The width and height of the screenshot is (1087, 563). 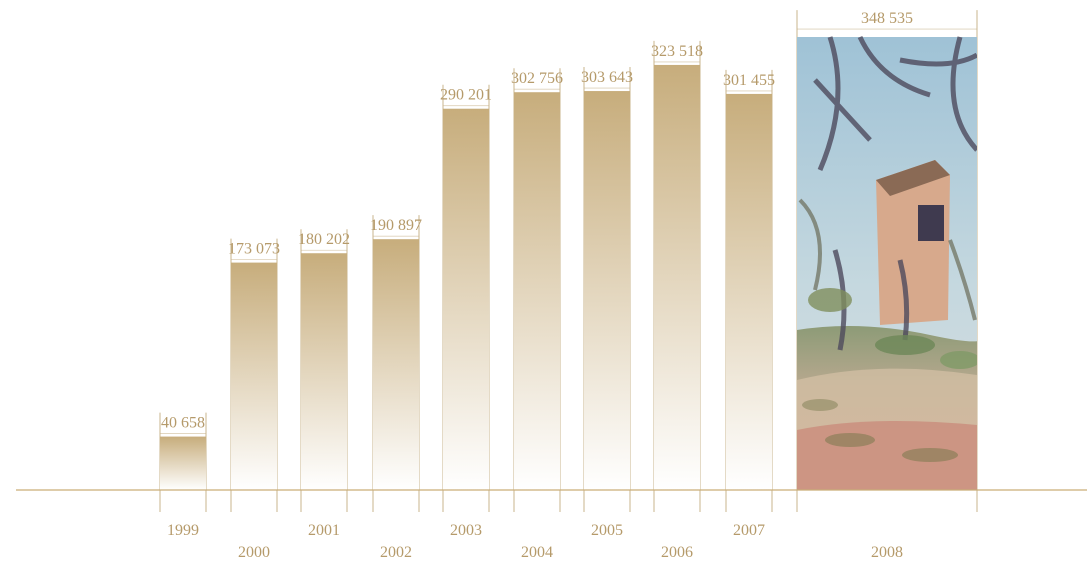 I want to click on value-label: 180 202, so click(x=324, y=239).